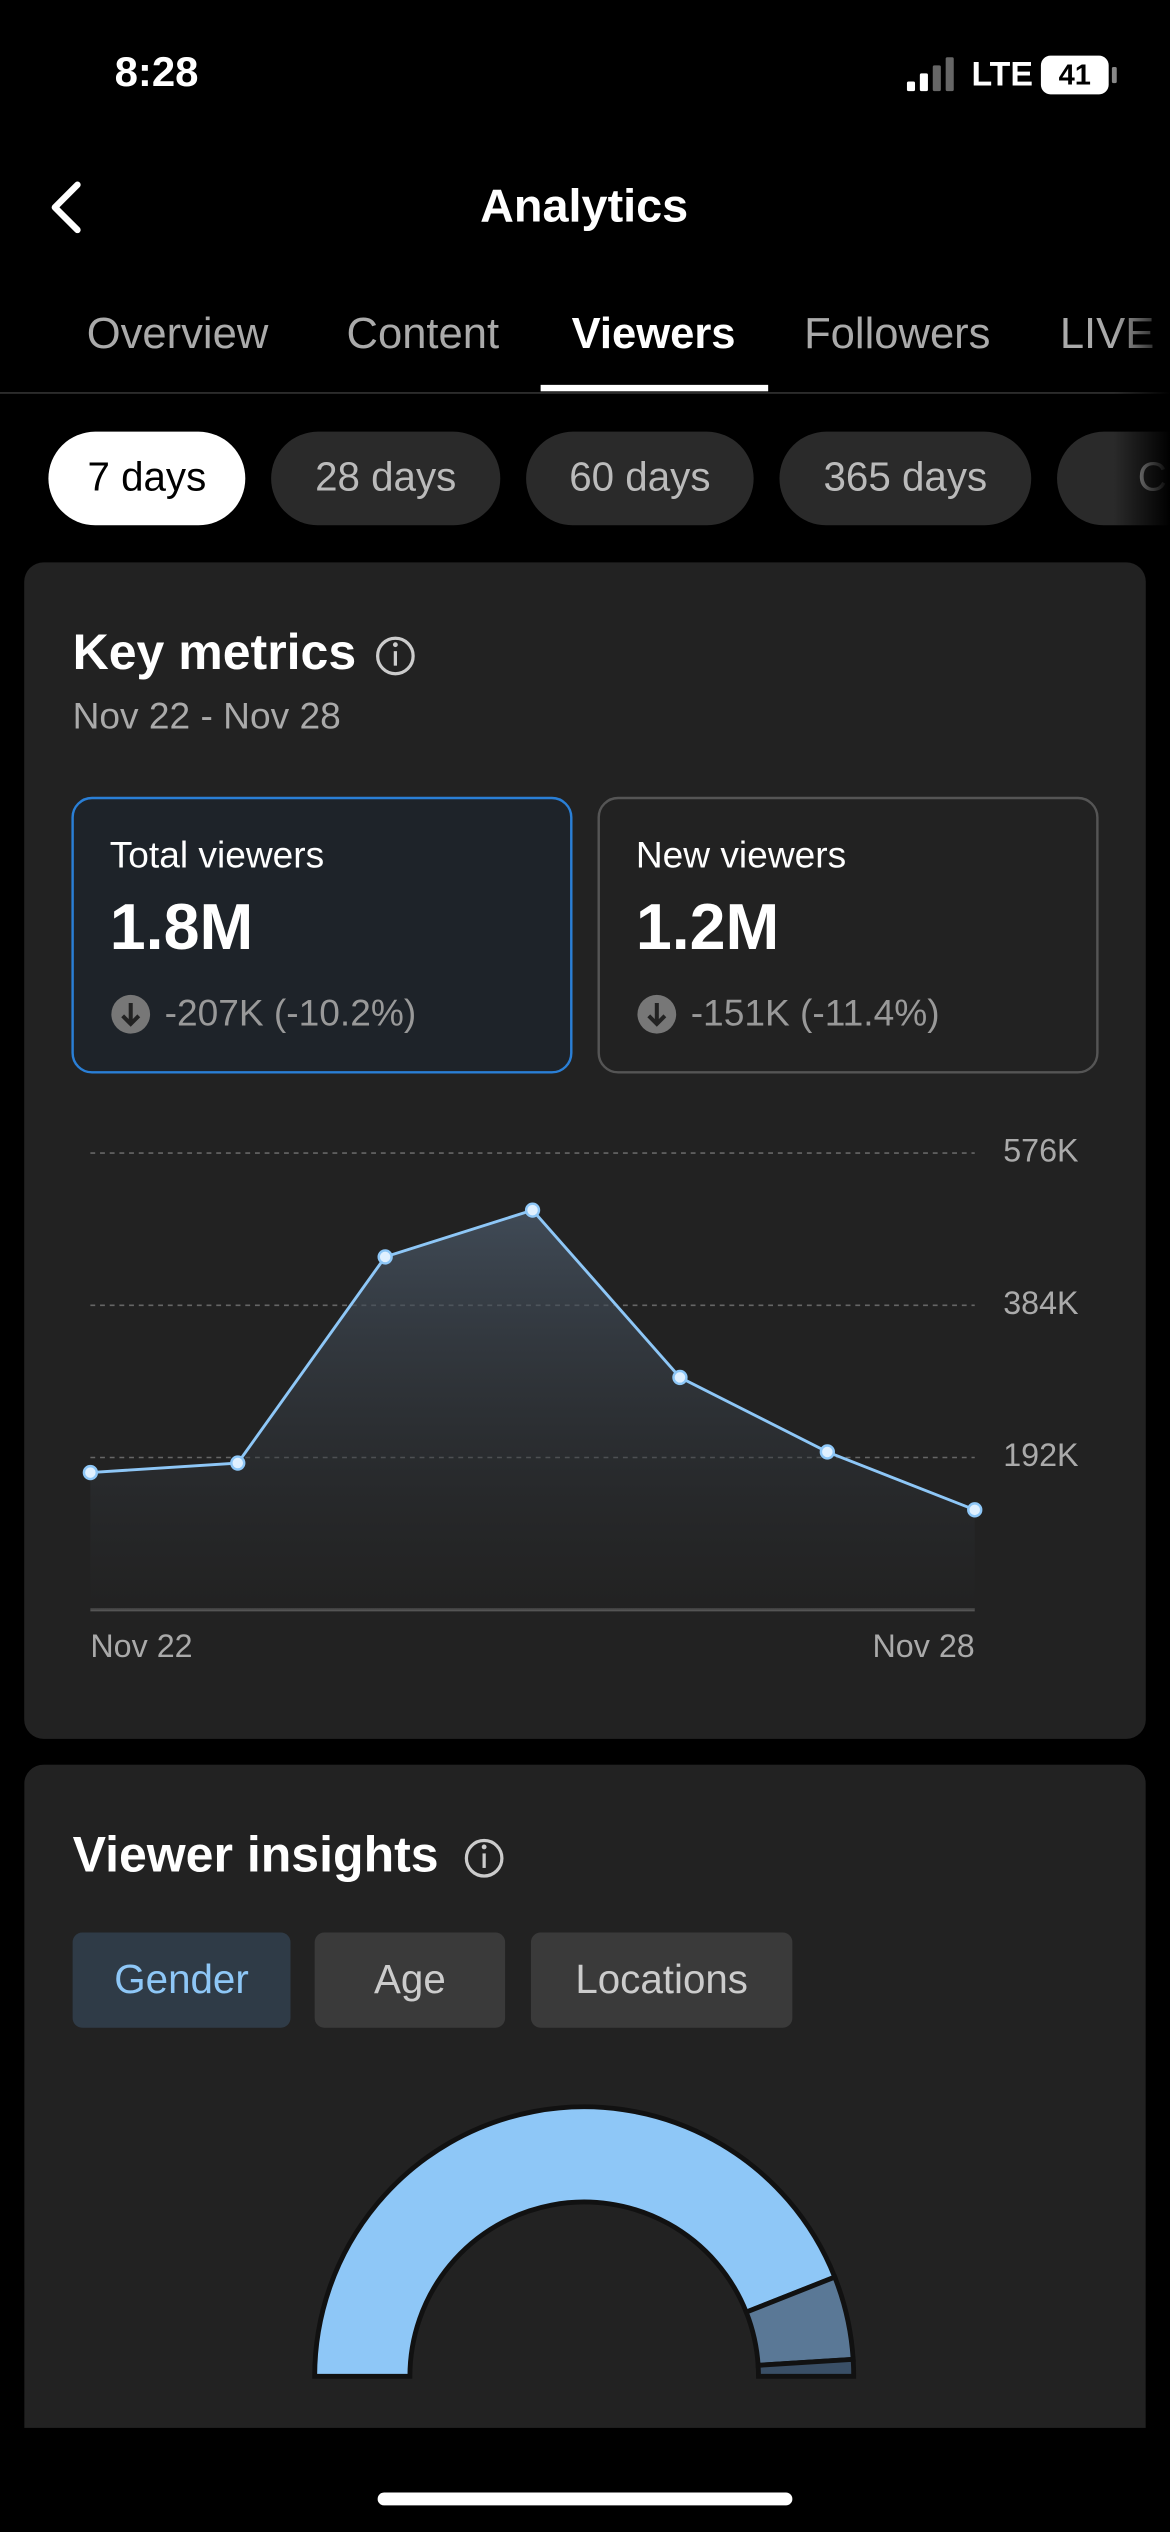 The width and height of the screenshot is (1170, 2532). I want to click on tab-bar: Overview Content Viewers Followers LIVE, so click(620, 351).